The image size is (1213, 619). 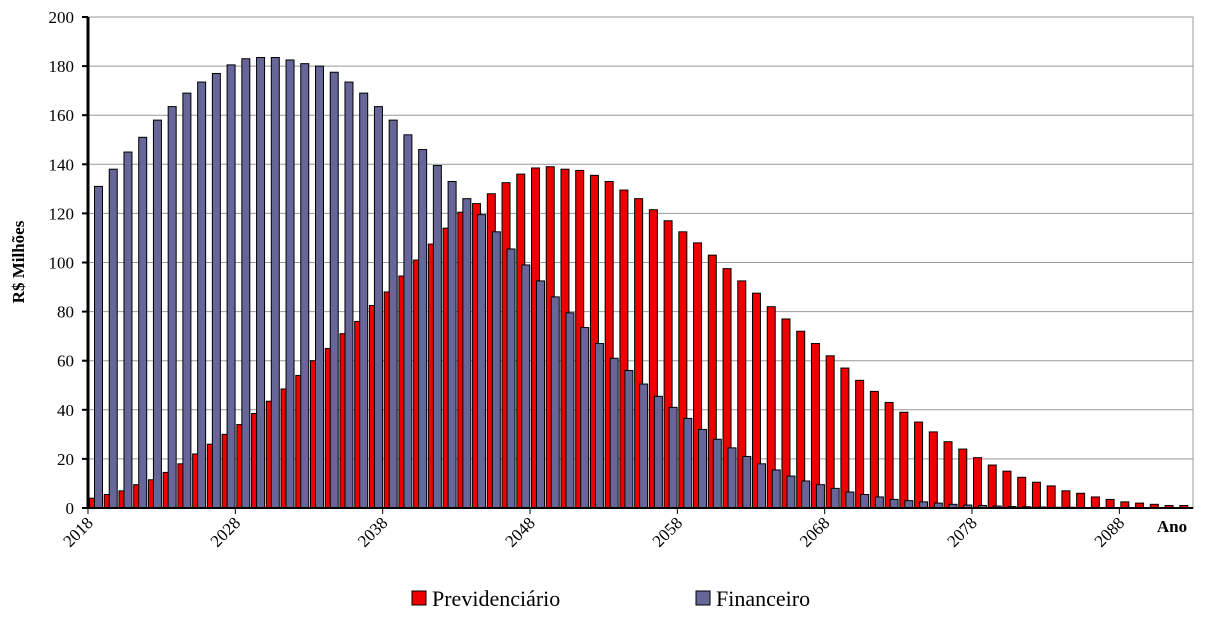 What do you see at coordinates (62, 17) in the screenshot?
I see `y-tick-label: 200` at bounding box center [62, 17].